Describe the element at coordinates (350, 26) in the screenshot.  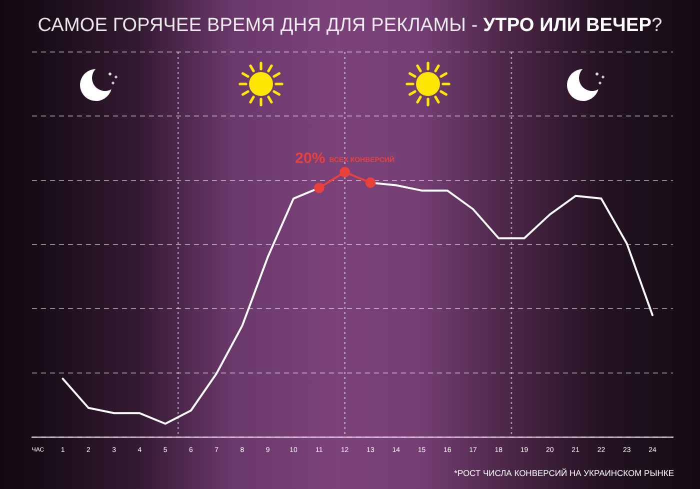
I see `chart-title: САМОЕ ГОРЯЧЕЕ ВРЕМЯ ДНЯ ДЛЯ РЕКЛАМЫ - УТРО ИЛИ ВЕЧЕР?` at that location.